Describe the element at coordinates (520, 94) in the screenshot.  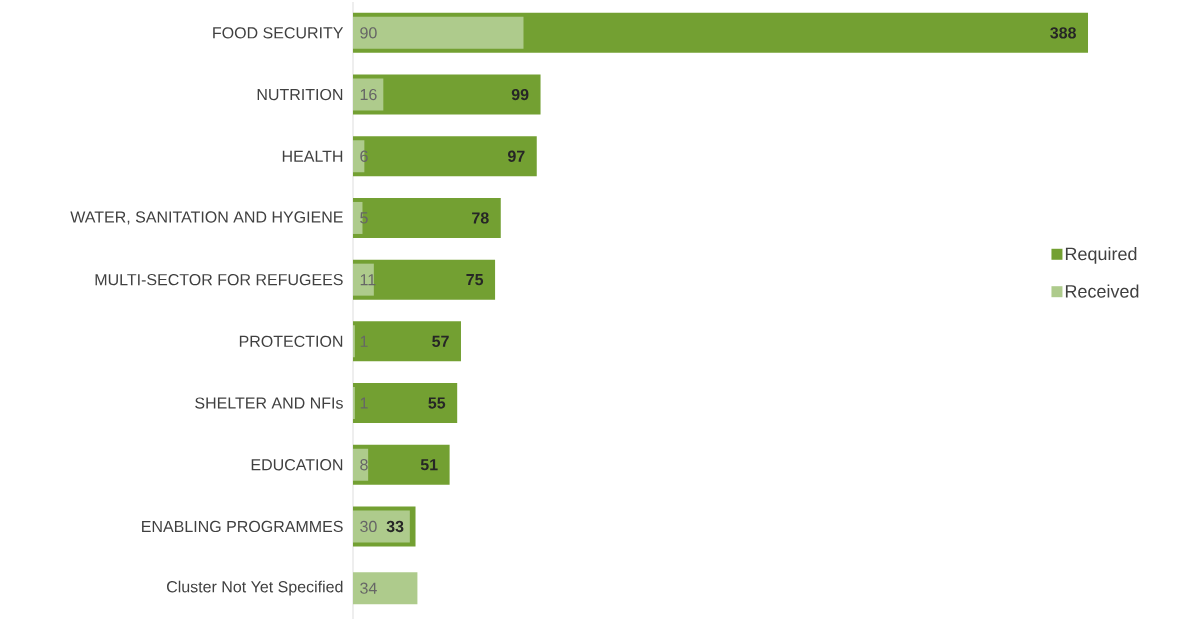
I see `data-label: 99` at that location.